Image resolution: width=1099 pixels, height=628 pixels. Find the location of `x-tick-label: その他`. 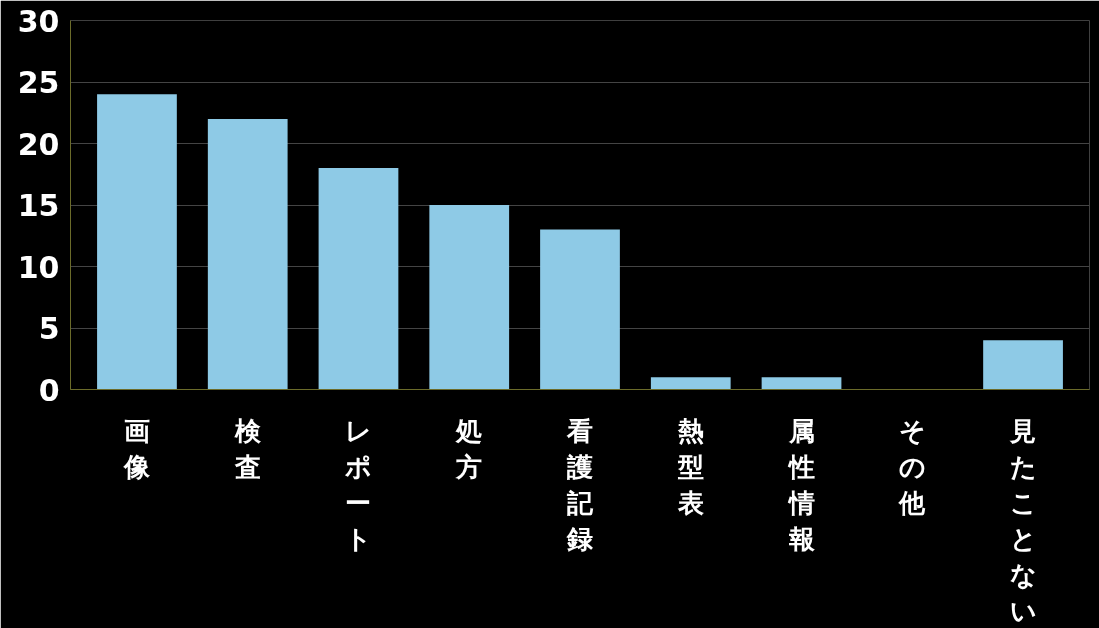

x-tick-label: その他 is located at coordinates (912, 466).